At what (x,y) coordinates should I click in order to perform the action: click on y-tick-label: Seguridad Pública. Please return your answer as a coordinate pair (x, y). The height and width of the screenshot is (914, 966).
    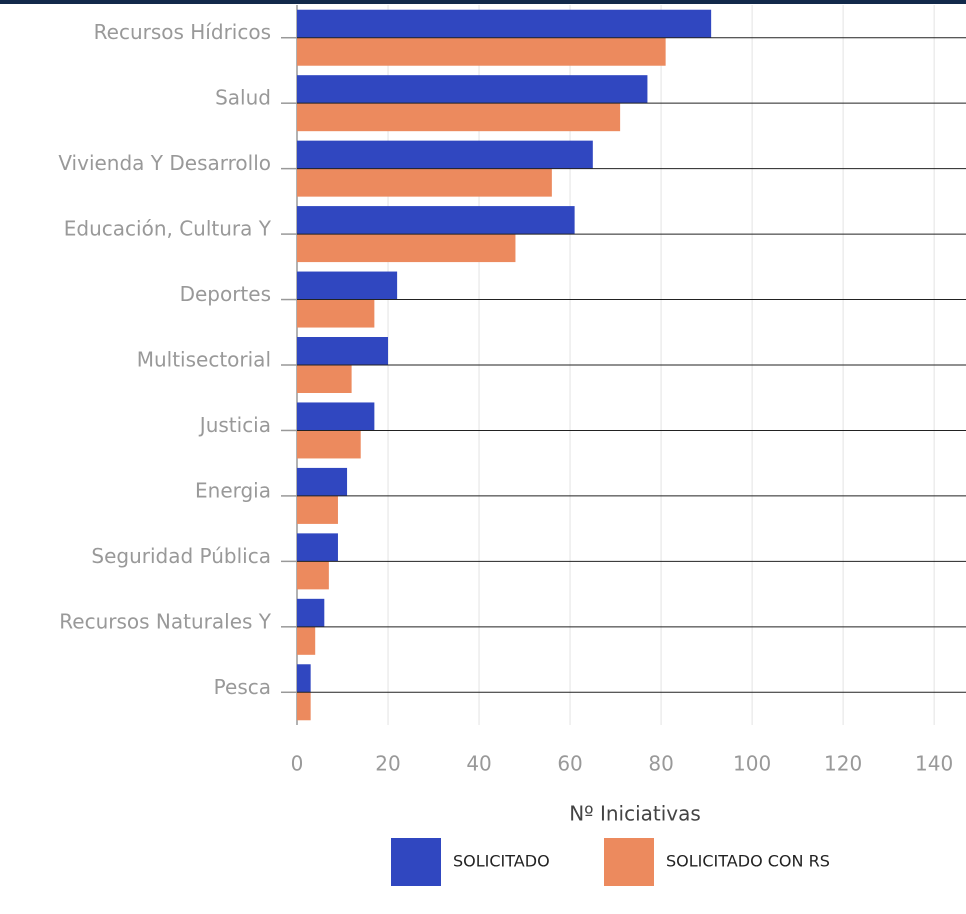
    Looking at the image, I should click on (181, 556).